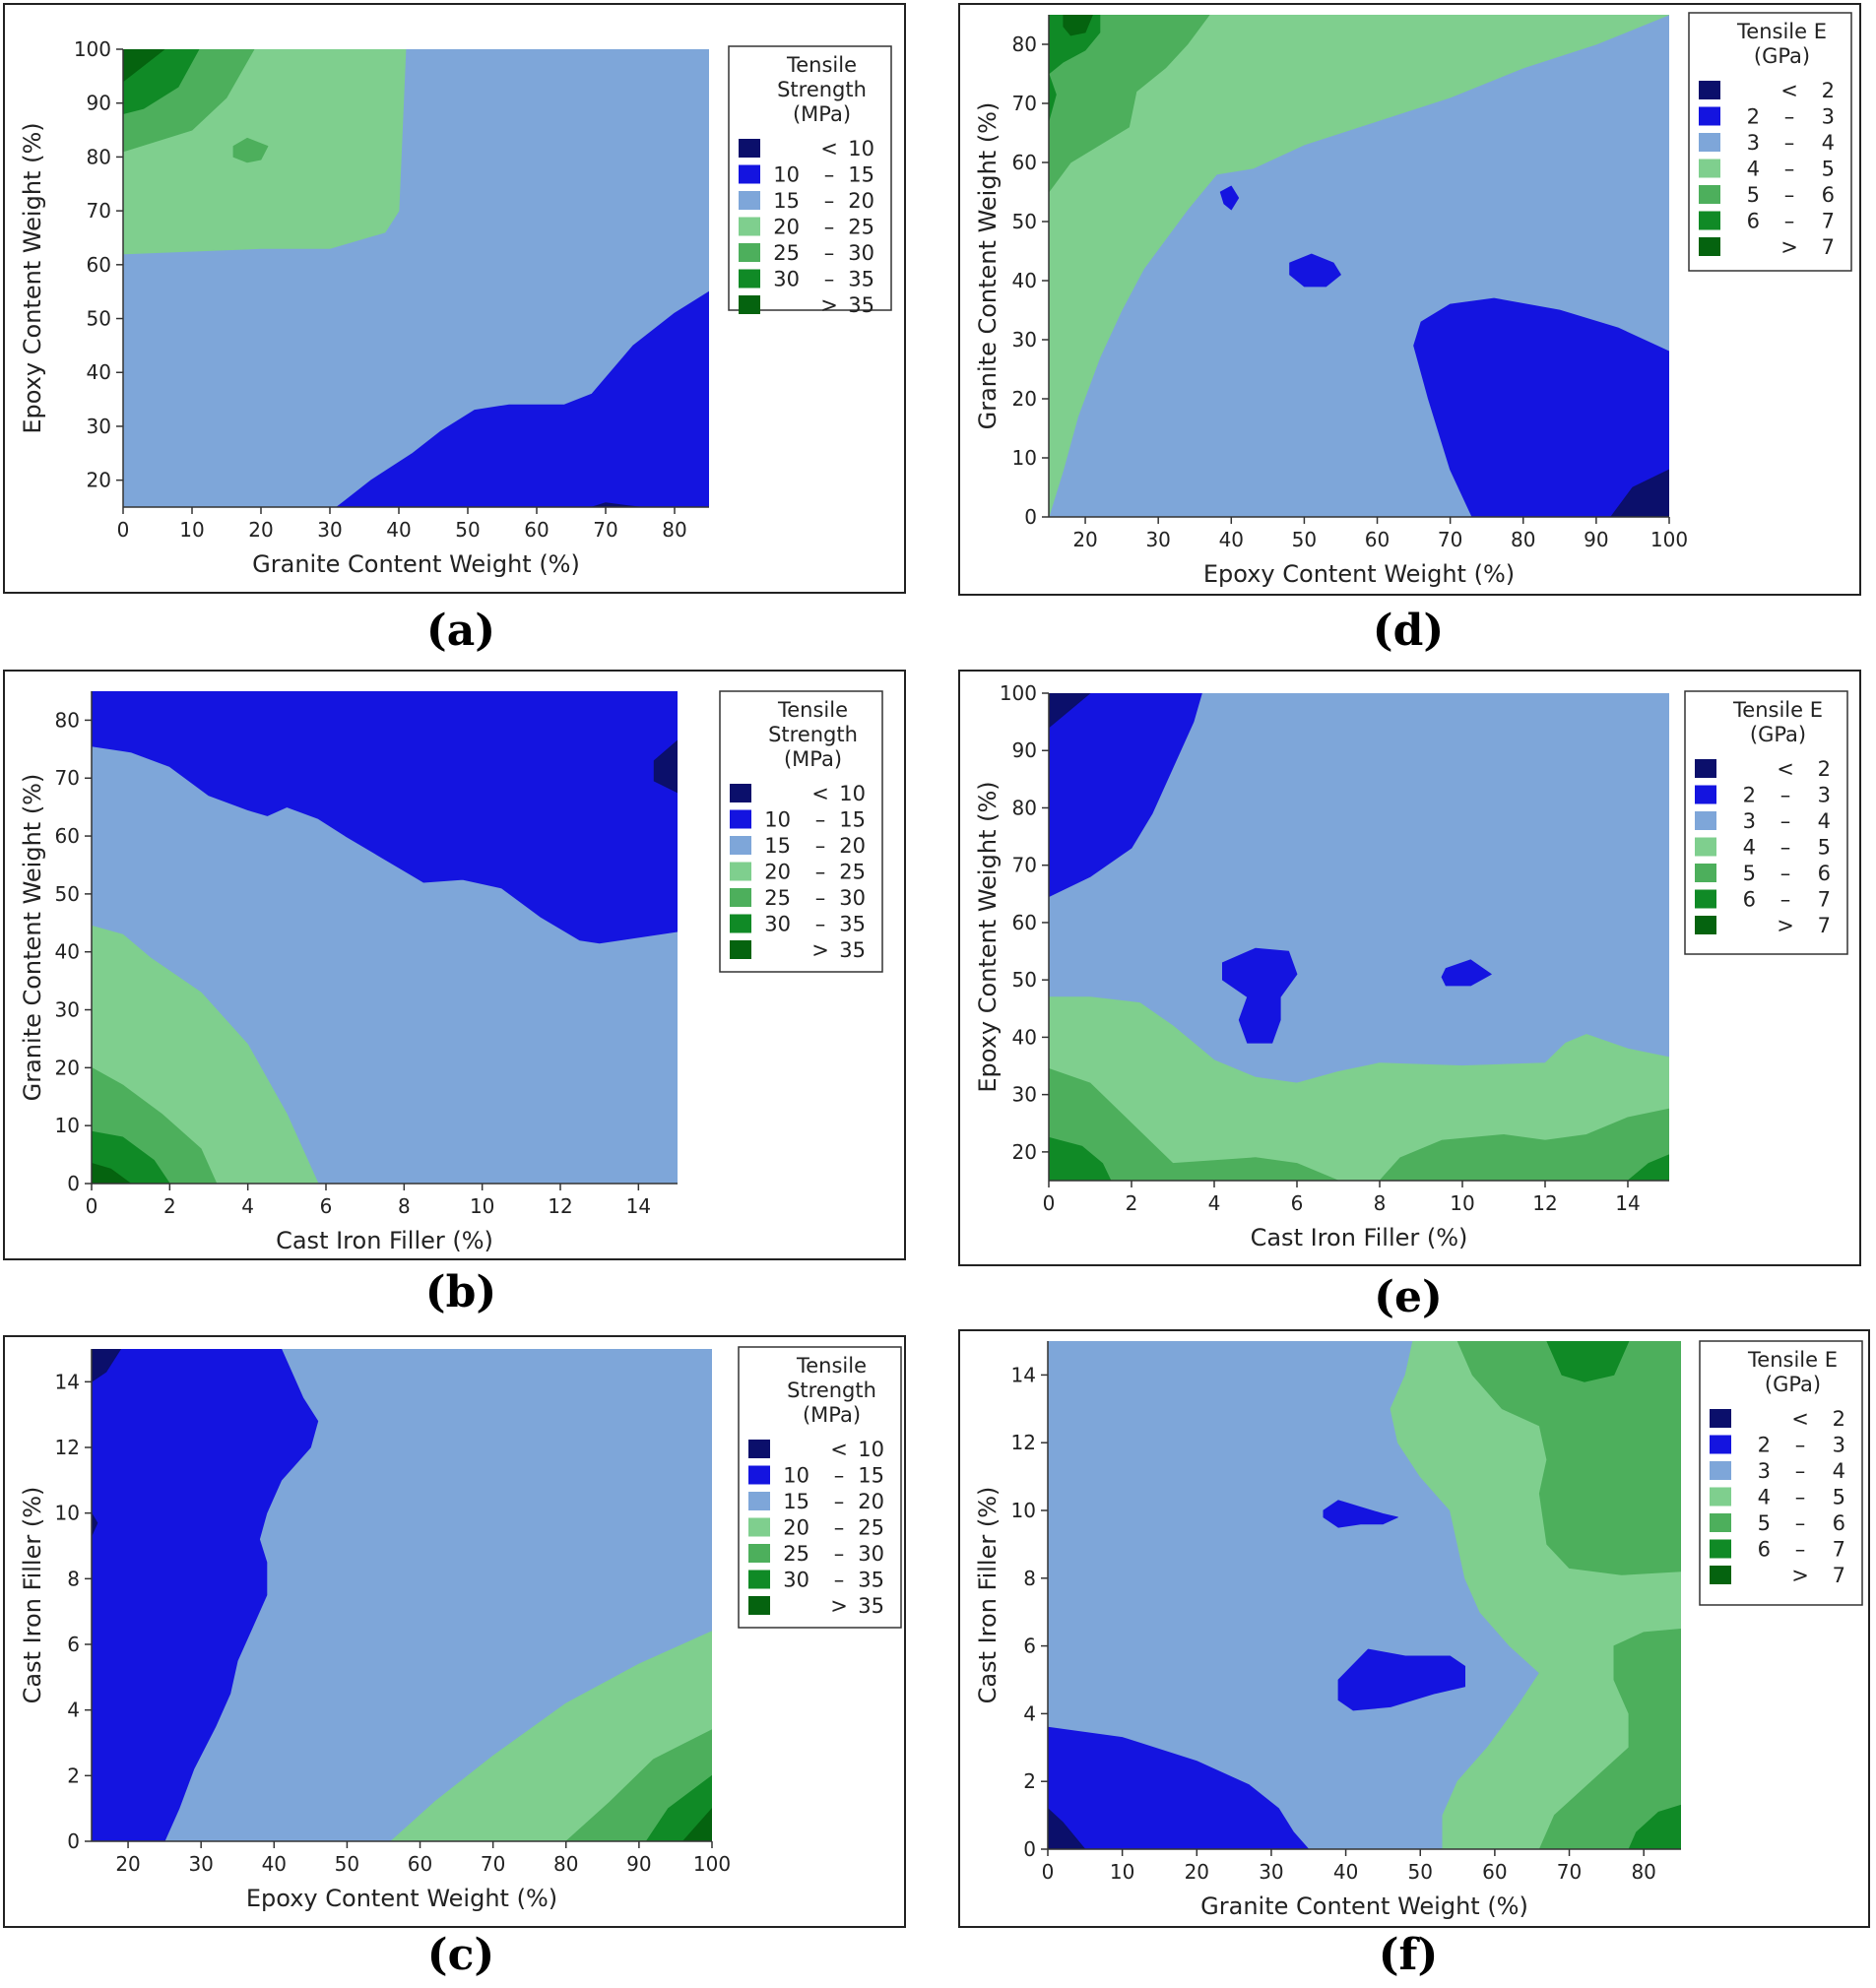 The image size is (1876, 1988). Describe the element at coordinates (1305, 539) in the screenshot. I see `x-tick-label: 50` at that location.